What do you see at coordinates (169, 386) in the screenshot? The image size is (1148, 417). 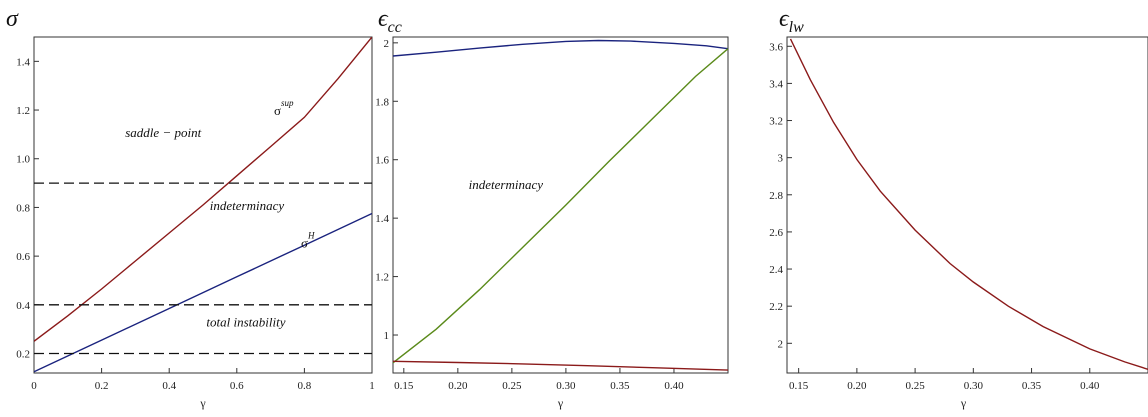 I see `x-tick-label: 0.4` at bounding box center [169, 386].